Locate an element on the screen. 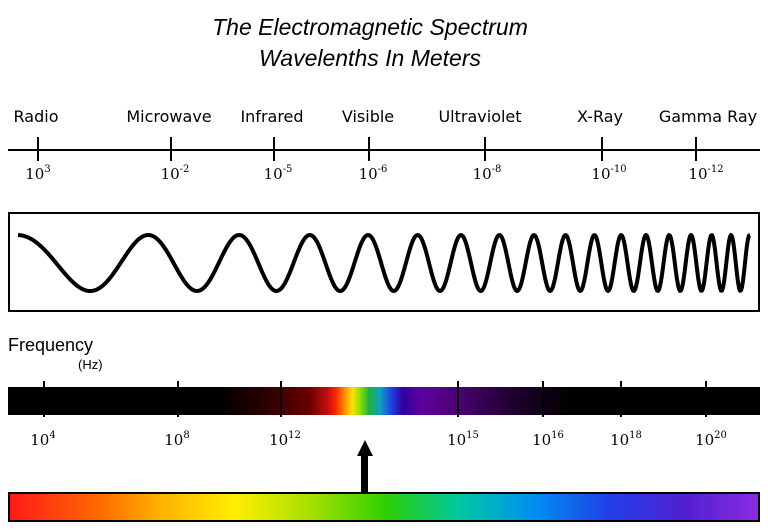 The image size is (768, 531). frequency-spectrum-bar is located at coordinates (384, 401).